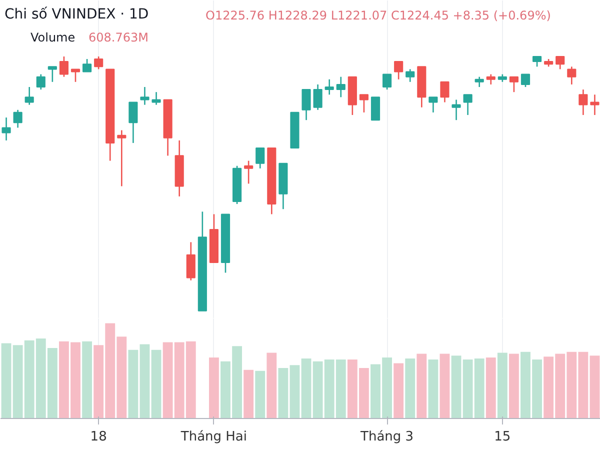 The image size is (600, 450). Describe the element at coordinates (502, 437) in the screenshot. I see `x-tick-label: 15` at that location.